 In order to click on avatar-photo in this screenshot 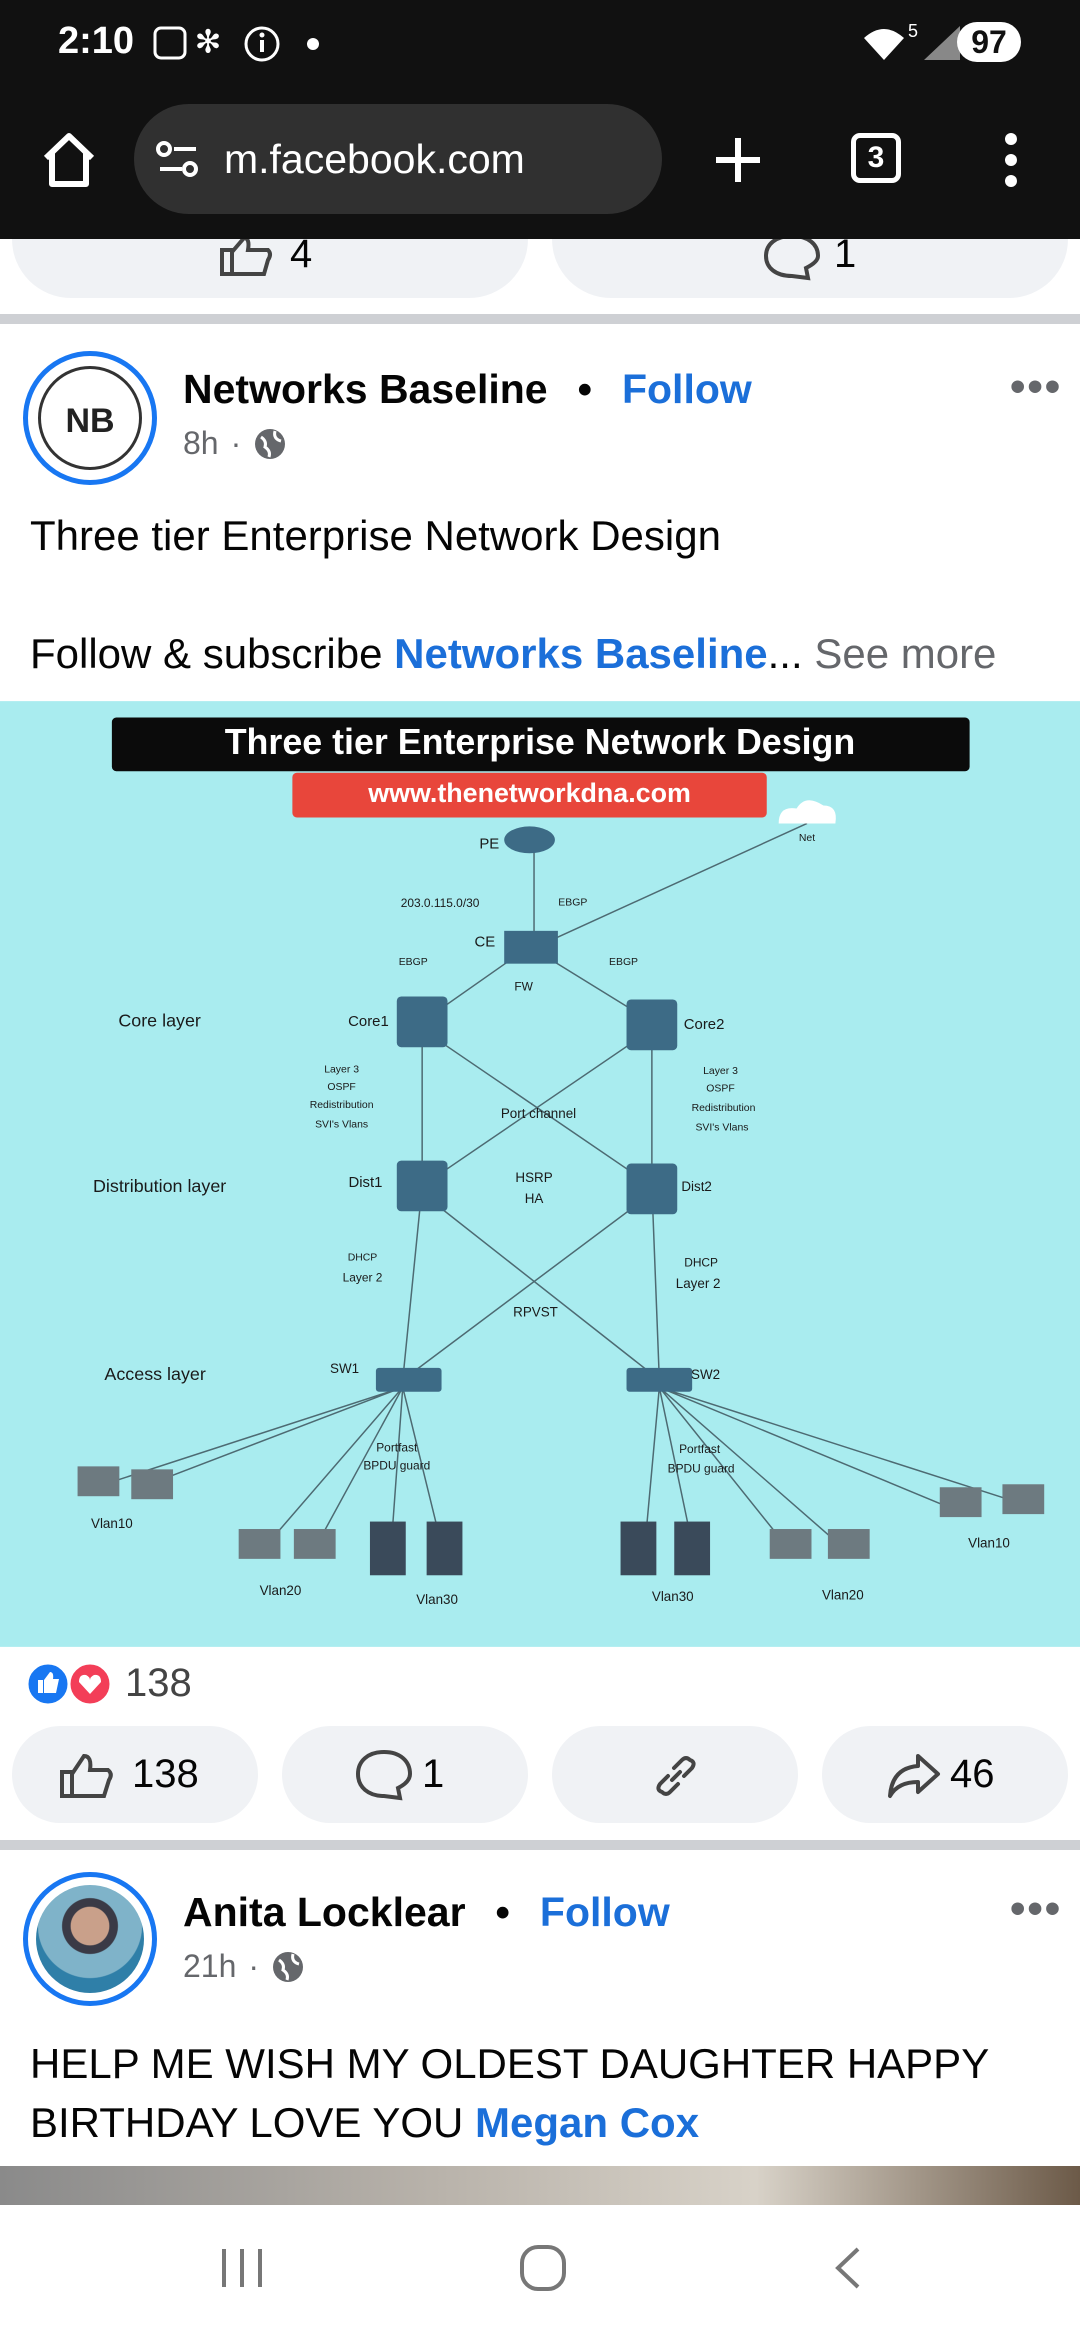, I will do `click(90, 1939)`.